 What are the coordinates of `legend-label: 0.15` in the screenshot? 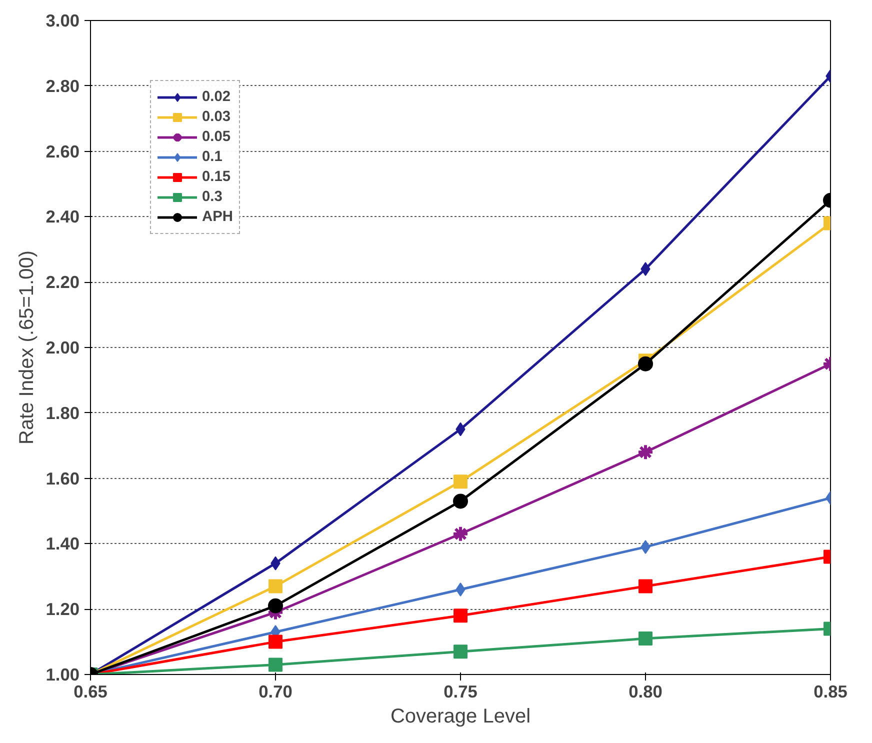 It's located at (216, 177).